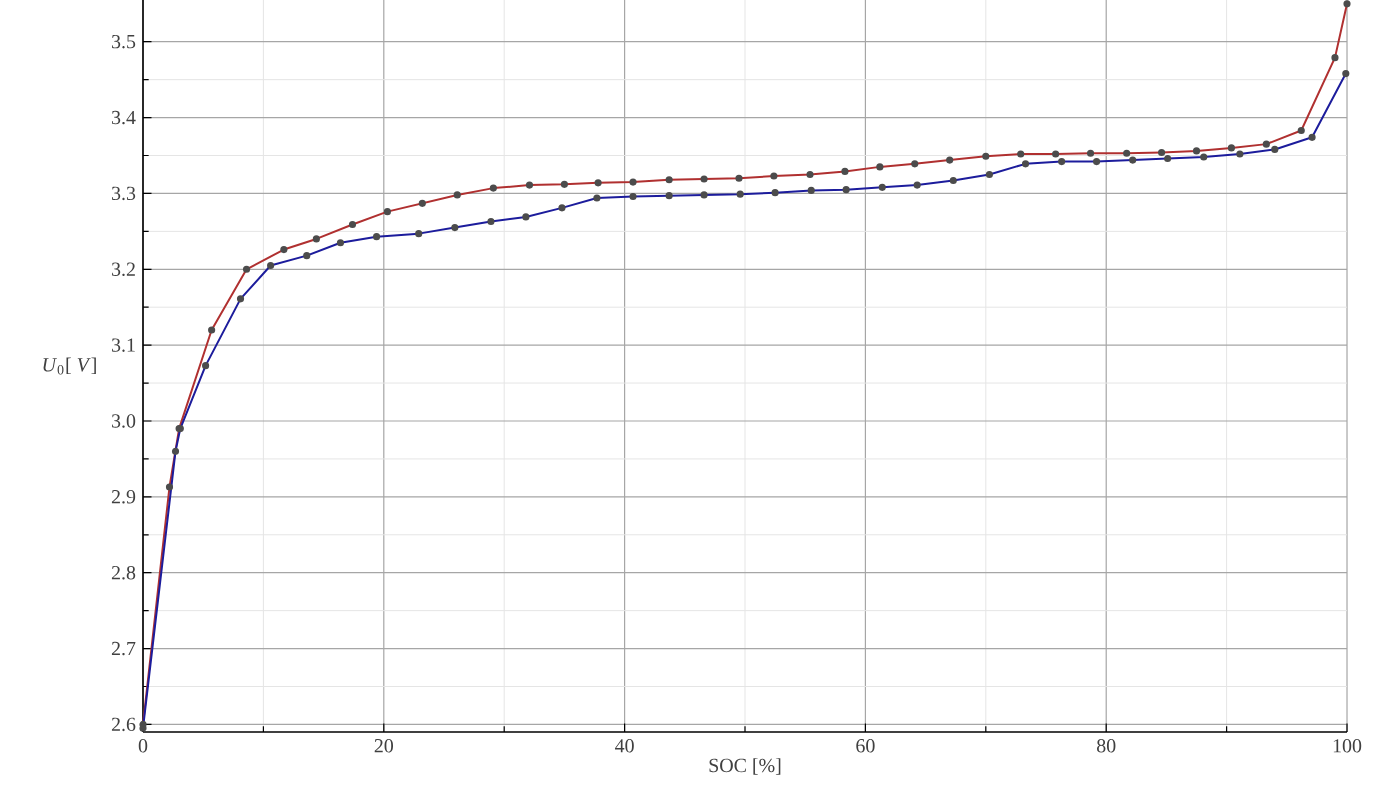  Describe the element at coordinates (1347, 746) in the screenshot. I see `x-tick-label: 100` at that location.